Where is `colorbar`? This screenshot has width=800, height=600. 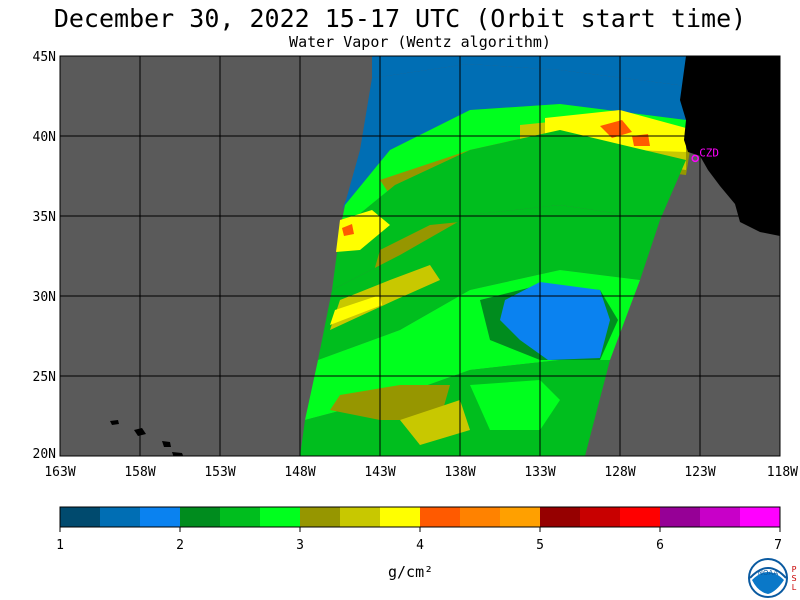 colorbar is located at coordinates (420, 517).